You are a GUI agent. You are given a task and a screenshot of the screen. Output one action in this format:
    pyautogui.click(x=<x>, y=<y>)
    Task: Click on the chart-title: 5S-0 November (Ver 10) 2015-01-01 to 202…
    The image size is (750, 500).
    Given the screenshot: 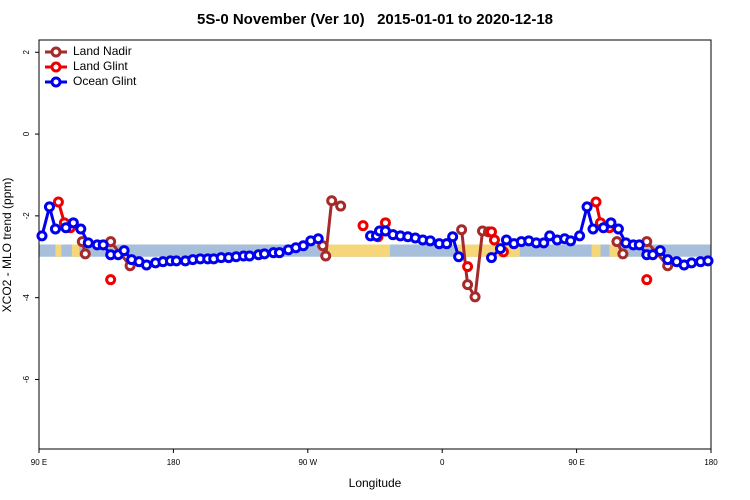 What is the action you would take?
    pyautogui.click(x=375, y=19)
    